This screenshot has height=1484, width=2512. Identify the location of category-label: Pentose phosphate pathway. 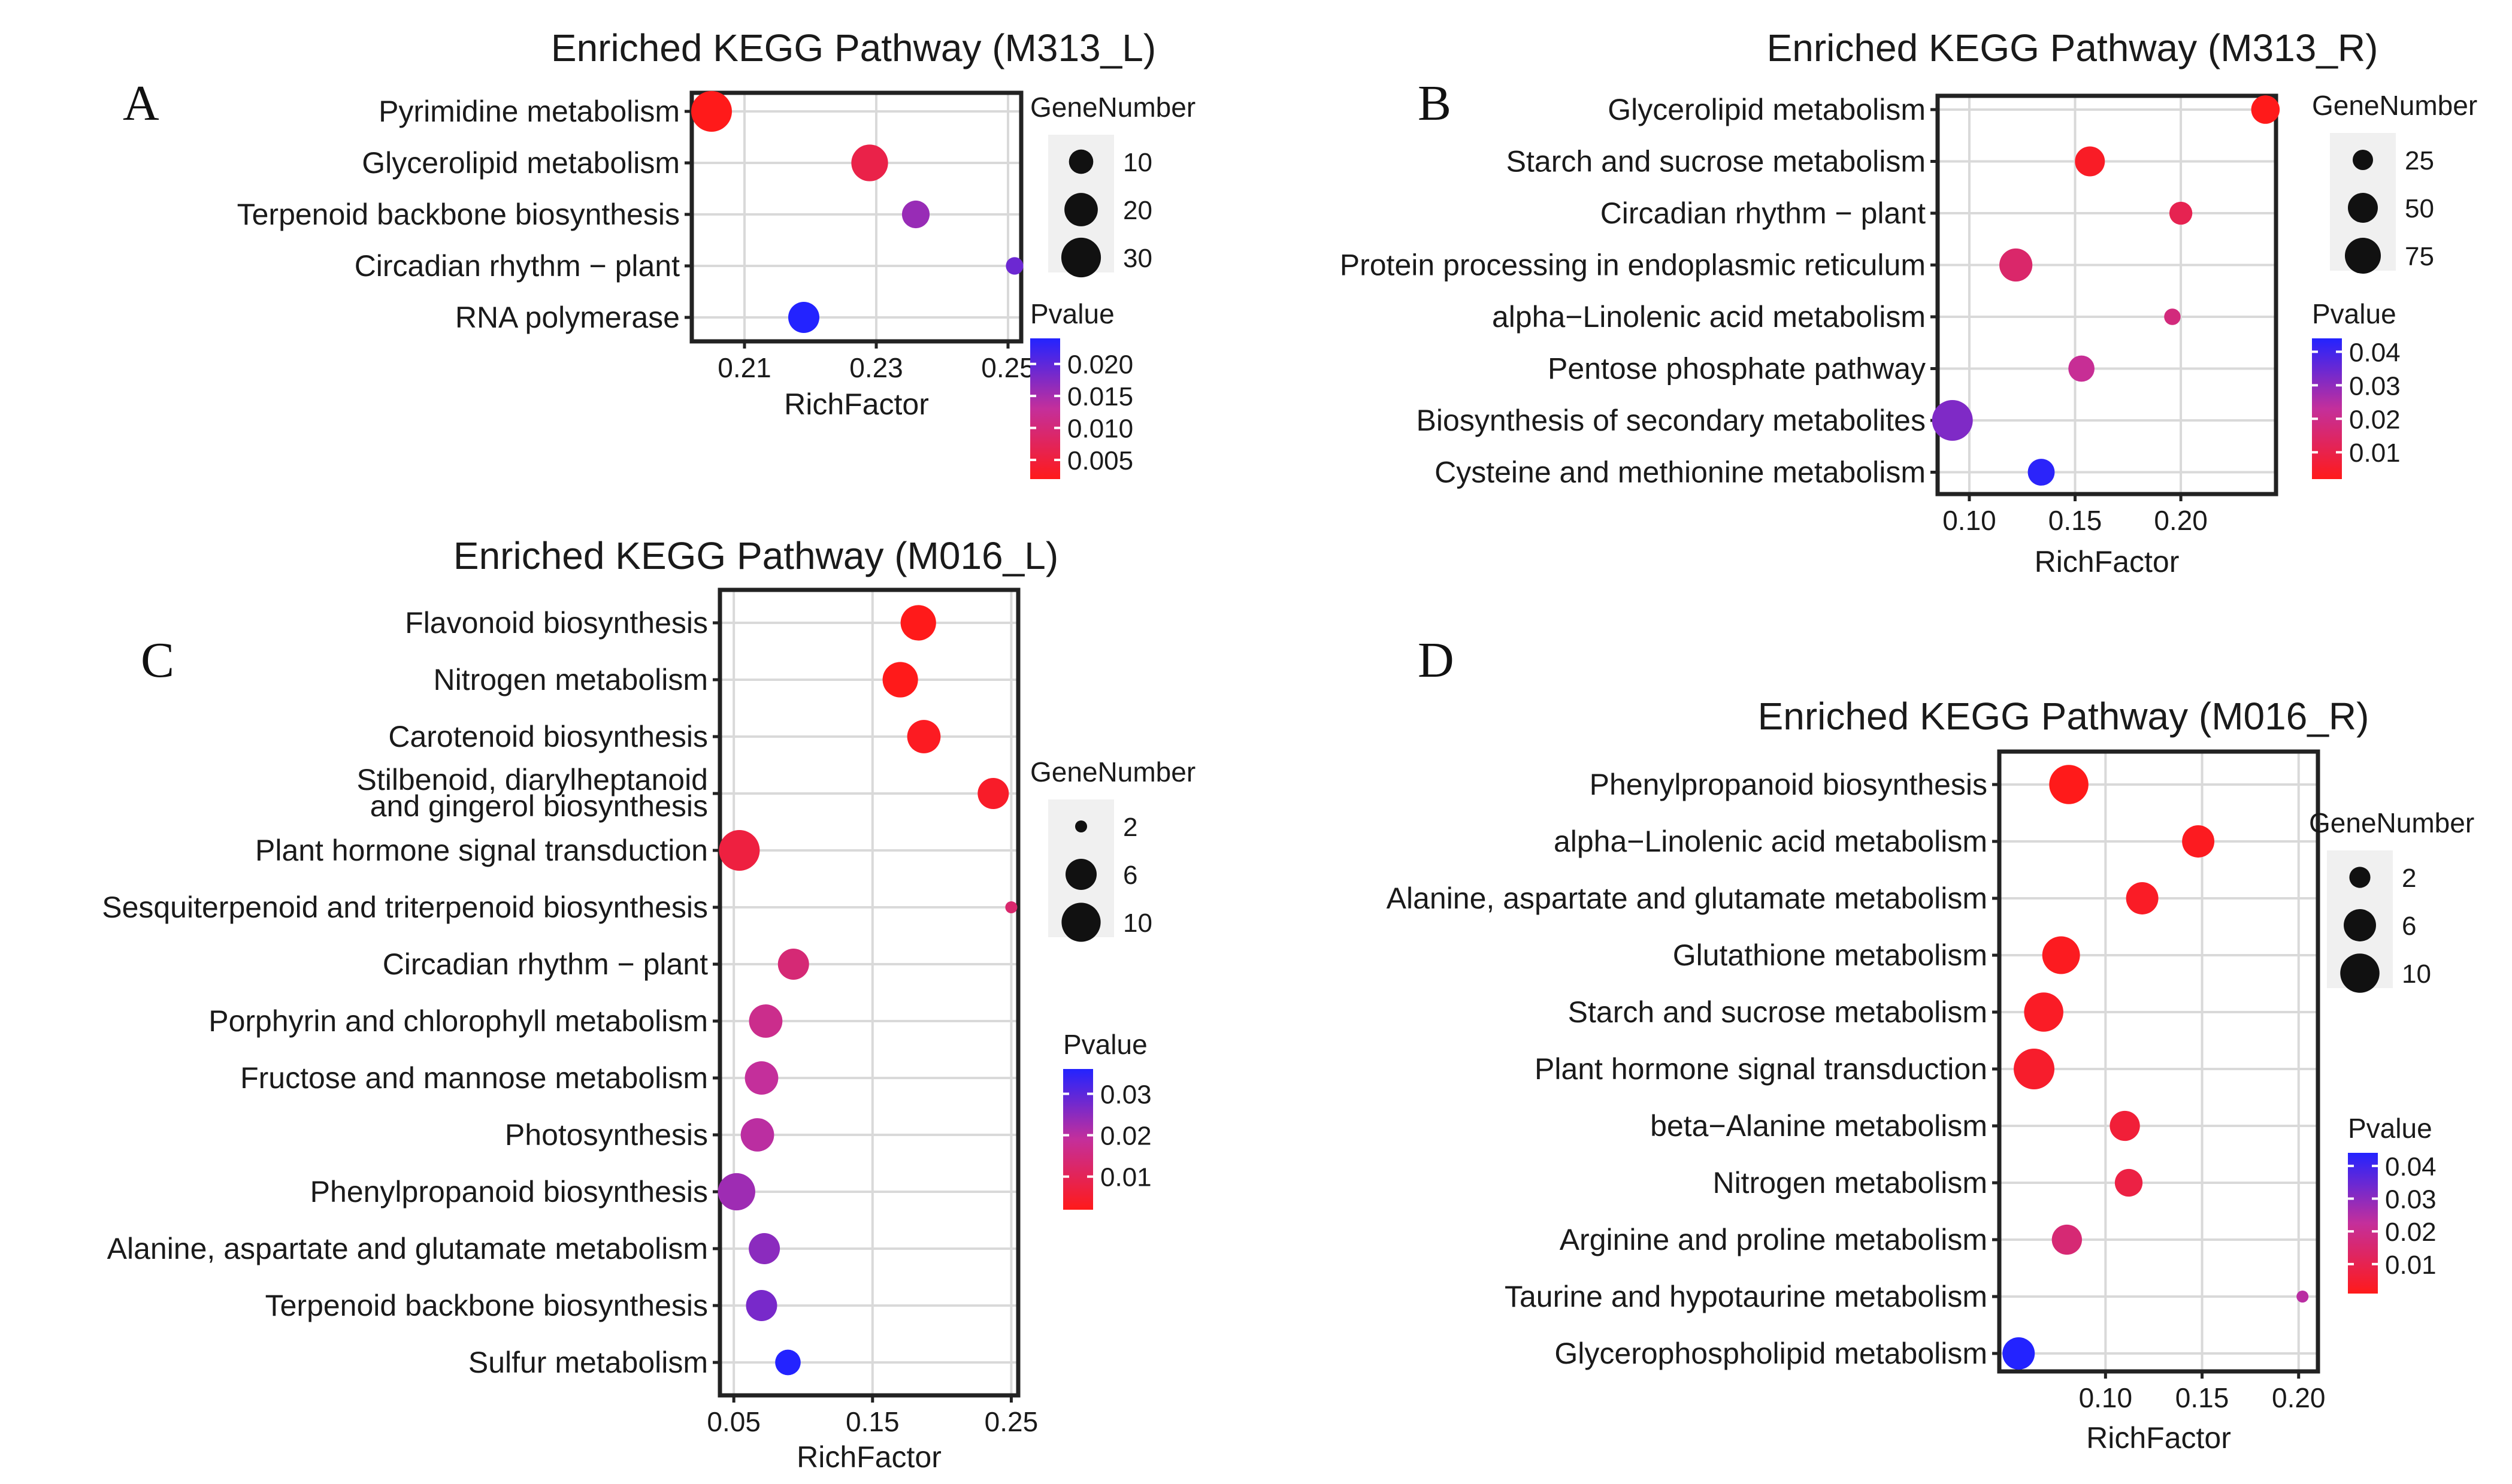
(1737, 369).